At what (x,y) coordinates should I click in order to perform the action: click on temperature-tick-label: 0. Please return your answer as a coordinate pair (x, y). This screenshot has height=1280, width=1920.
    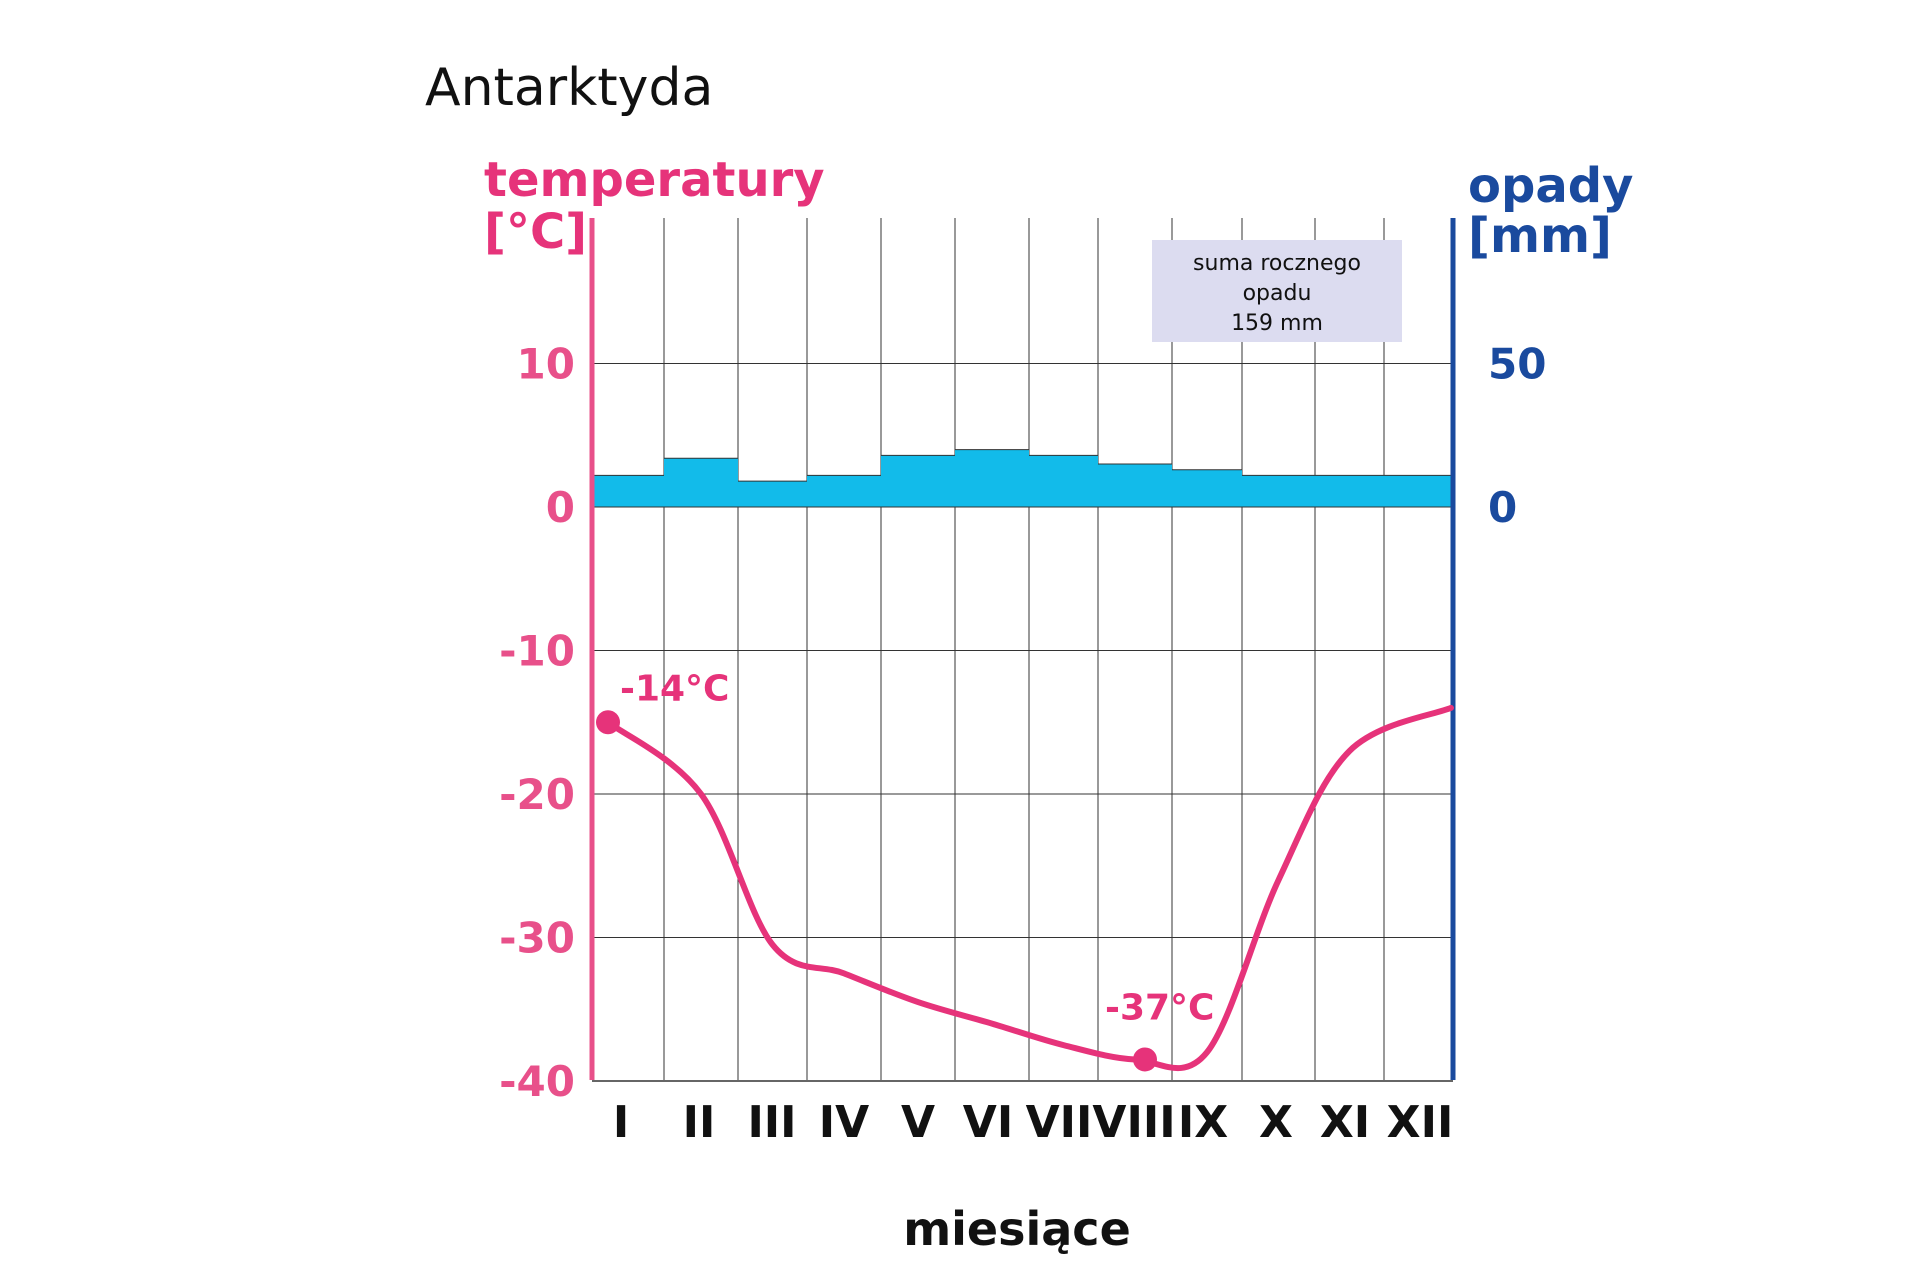
    Looking at the image, I should click on (560, 507).